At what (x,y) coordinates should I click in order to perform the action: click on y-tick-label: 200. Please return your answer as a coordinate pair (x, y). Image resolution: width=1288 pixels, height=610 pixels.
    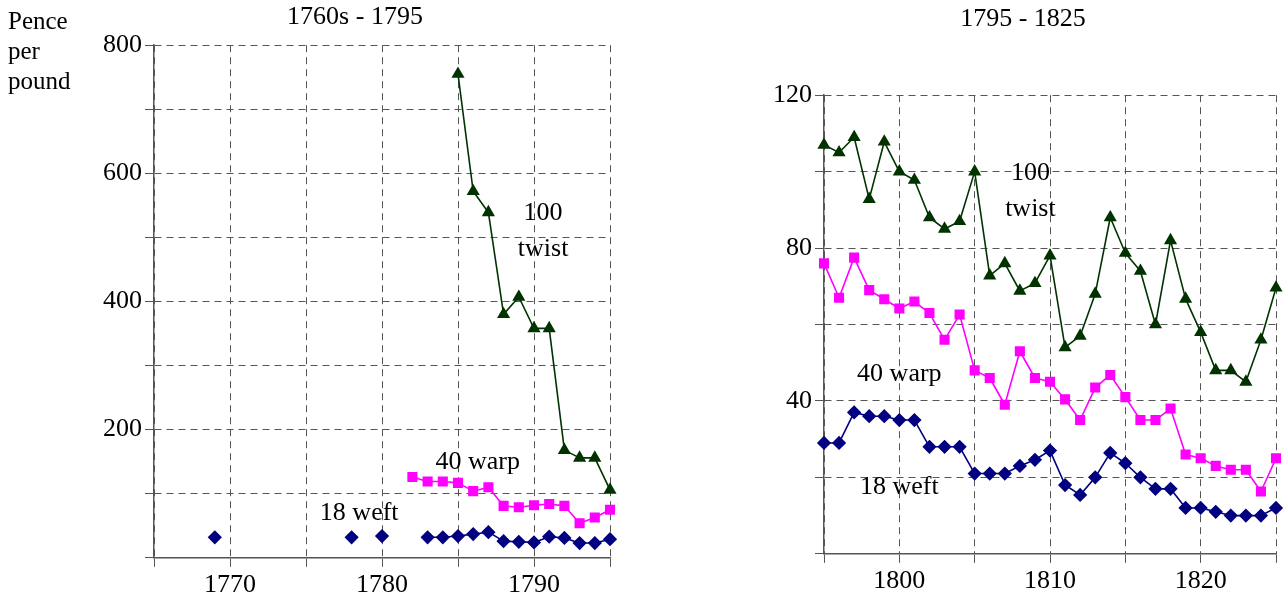
    Looking at the image, I should click on (122, 428).